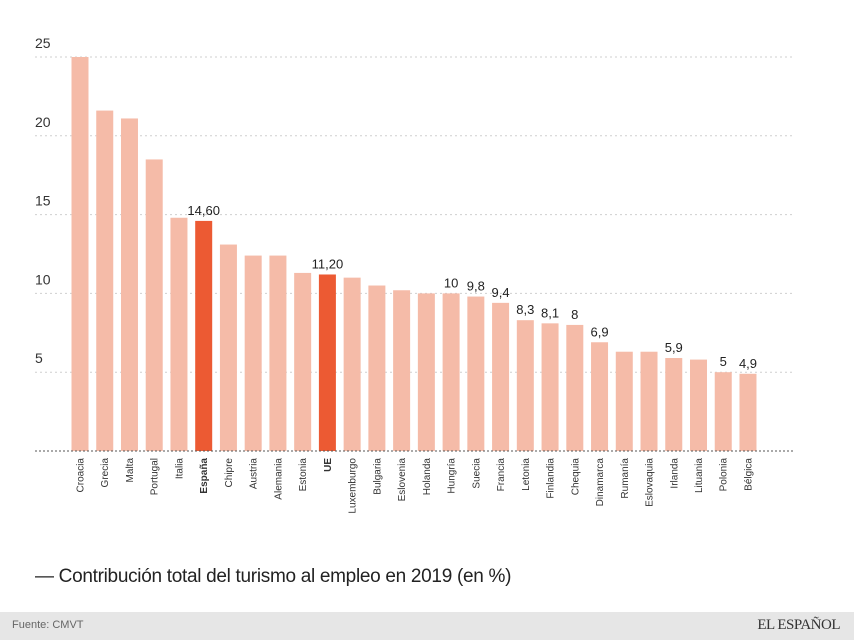 The height and width of the screenshot is (640, 854). Describe the element at coordinates (501, 292) in the screenshot. I see `data-label: 9,4` at that location.